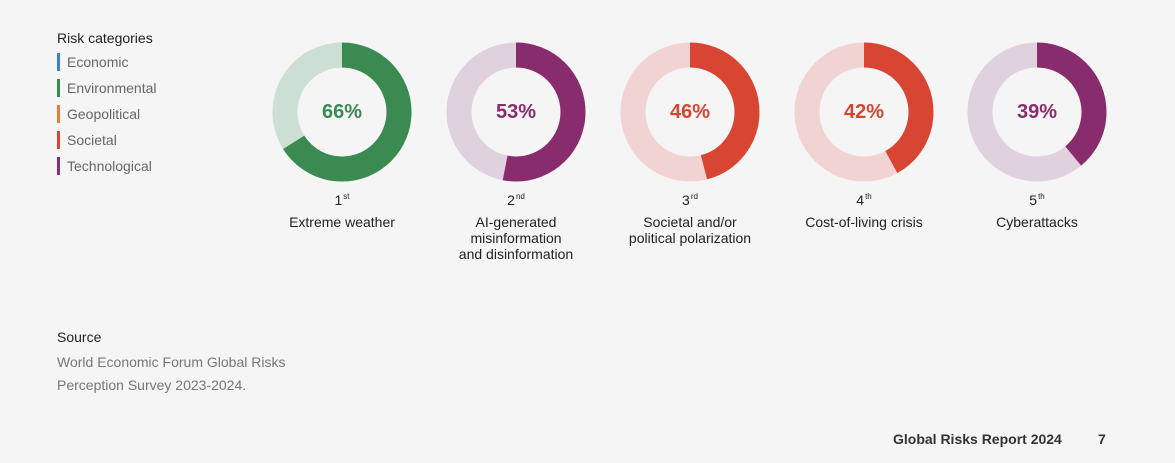  I want to click on legend-label: Environmental, so click(112, 88).